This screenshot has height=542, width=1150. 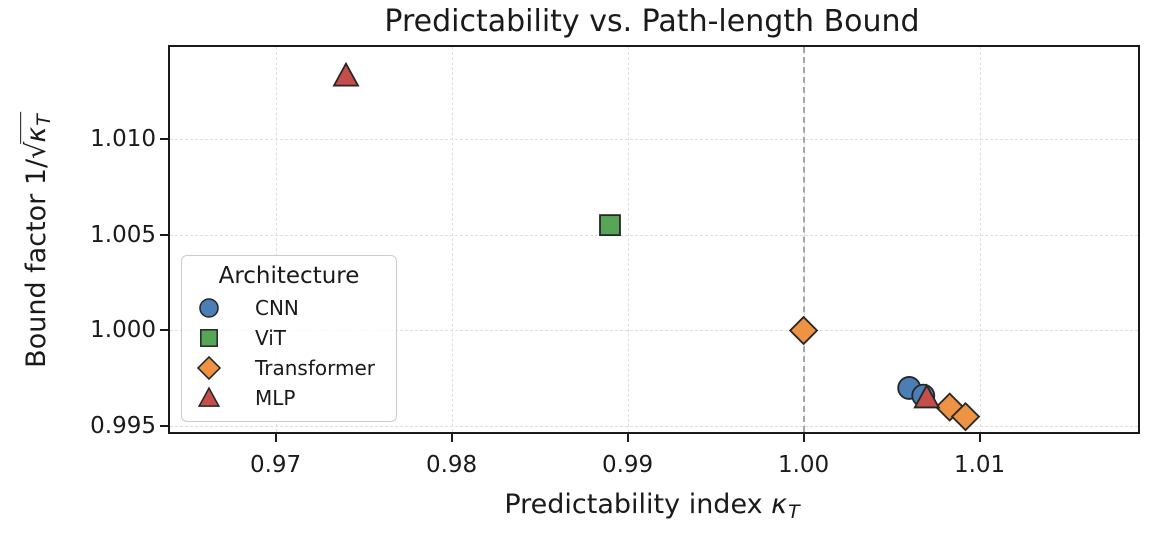 I want to click on legend-entries: CNN ViT Transformer MLP, so click(x=289, y=353).